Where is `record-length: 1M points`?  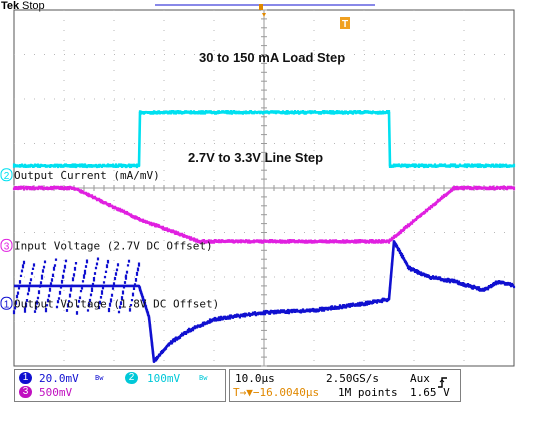 record-length: 1M points is located at coordinates (368, 392).